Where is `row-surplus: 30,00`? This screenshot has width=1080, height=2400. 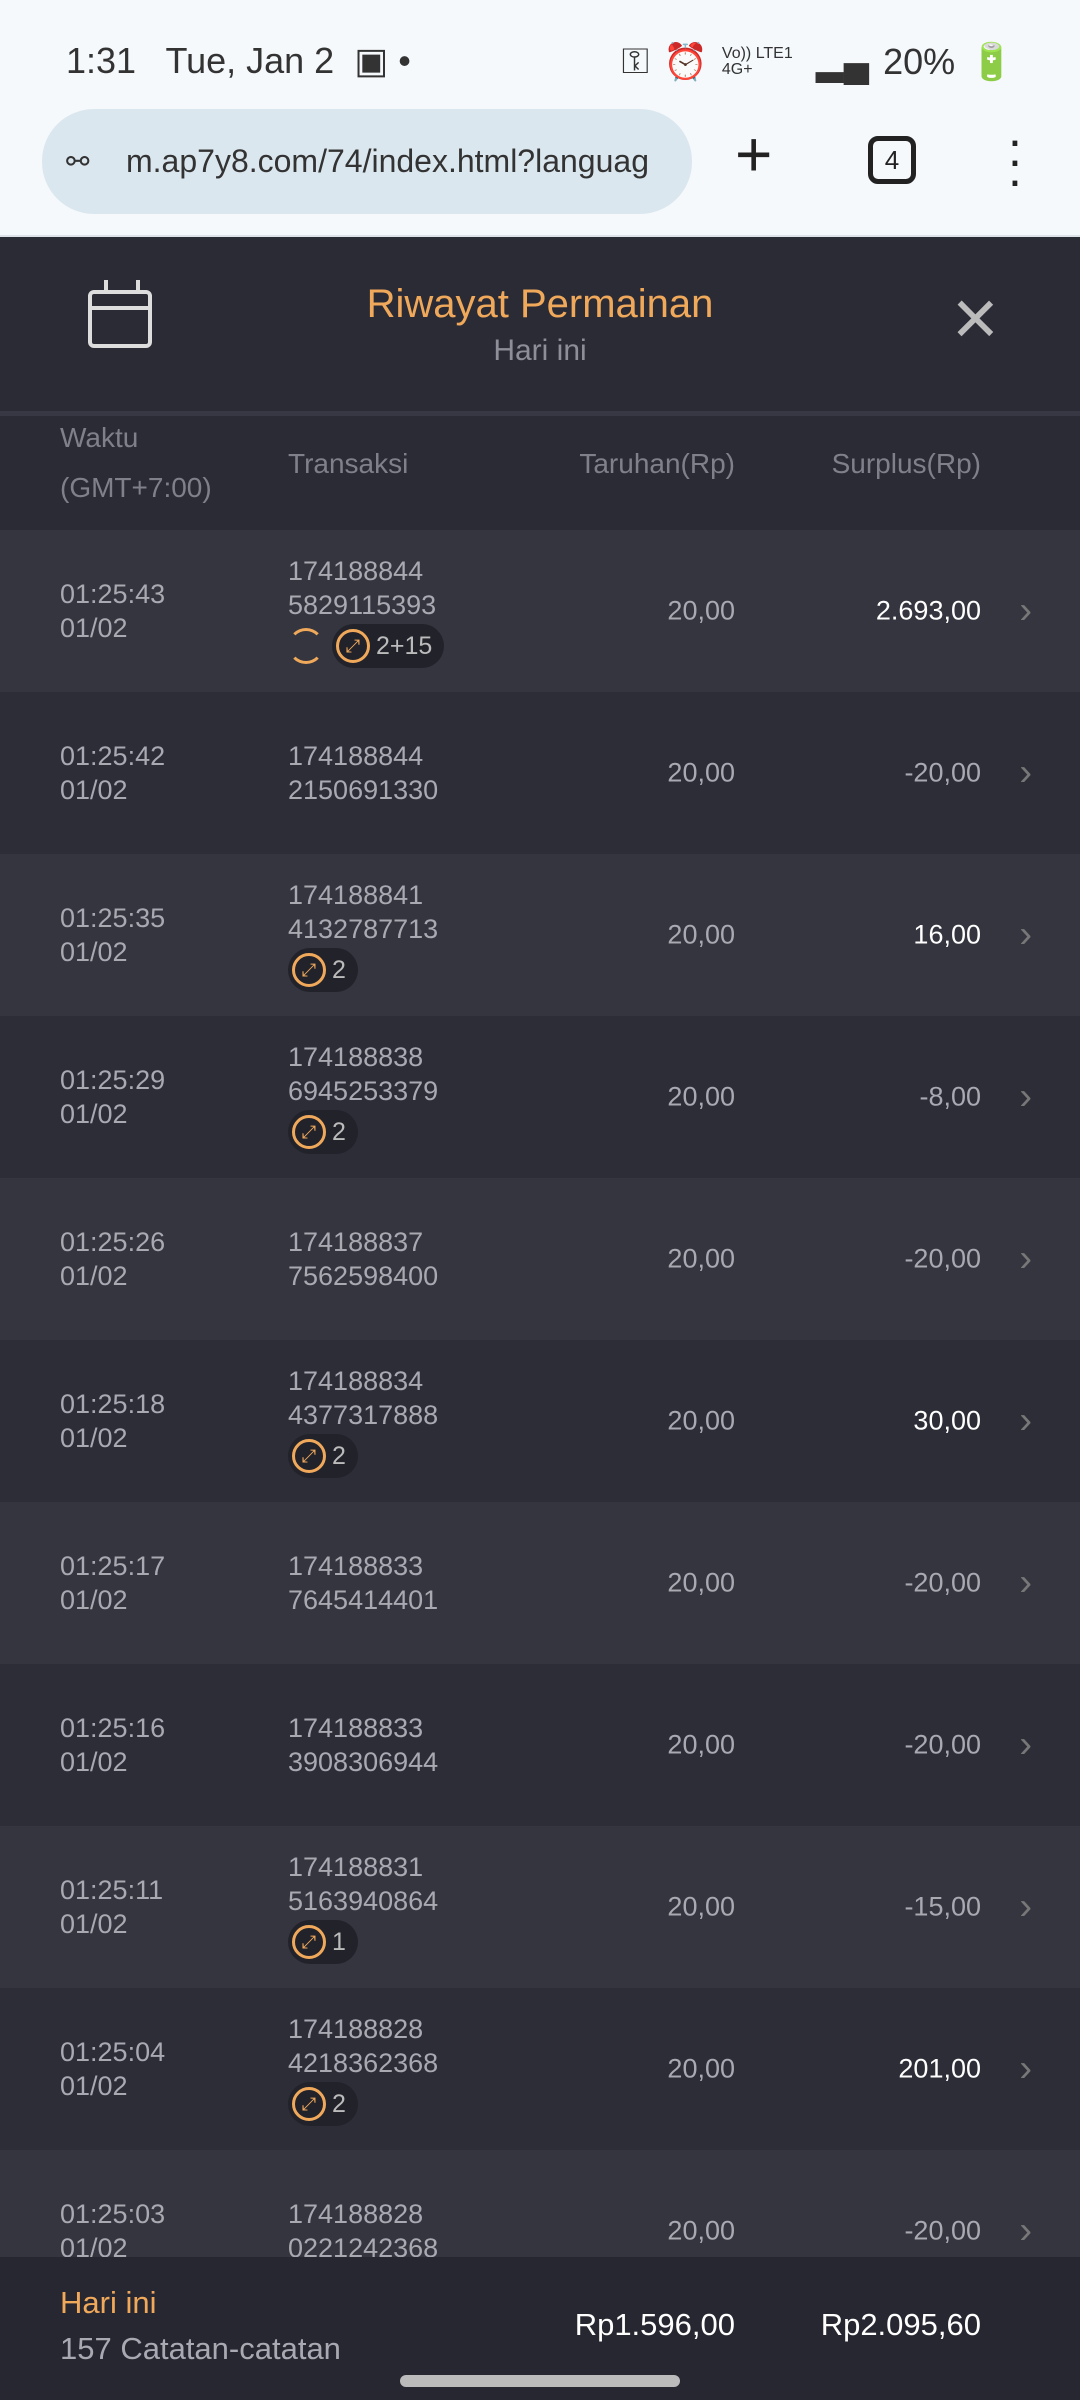
row-surplus: 30,00 is located at coordinates (947, 1420).